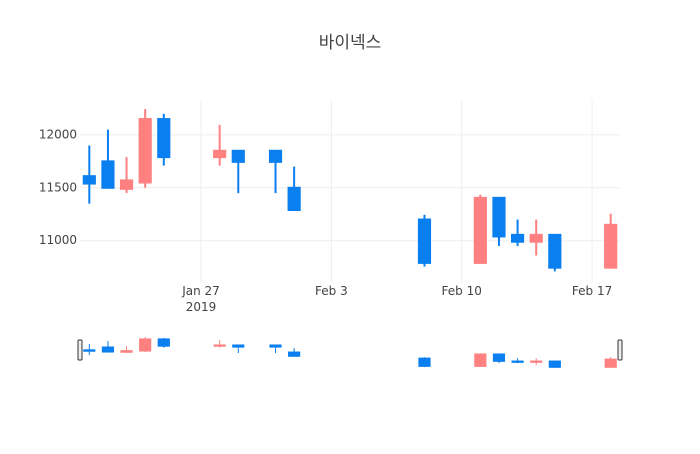 The height and width of the screenshot is (454, 700). I want to click on x-tick-label: Jan 27 2019, so click(200, 299).